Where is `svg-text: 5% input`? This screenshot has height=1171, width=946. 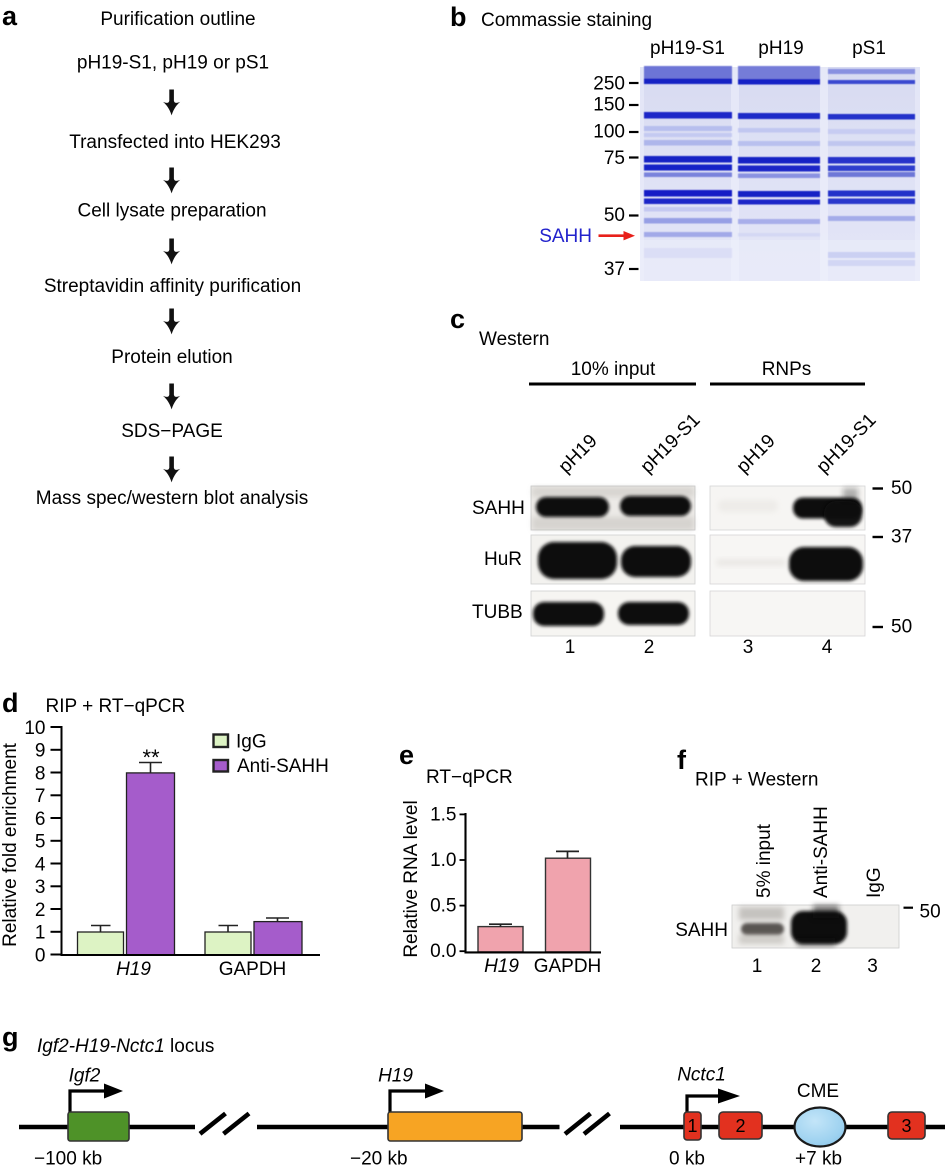 svg-text: 5% input is located at coordinates (764, 860).